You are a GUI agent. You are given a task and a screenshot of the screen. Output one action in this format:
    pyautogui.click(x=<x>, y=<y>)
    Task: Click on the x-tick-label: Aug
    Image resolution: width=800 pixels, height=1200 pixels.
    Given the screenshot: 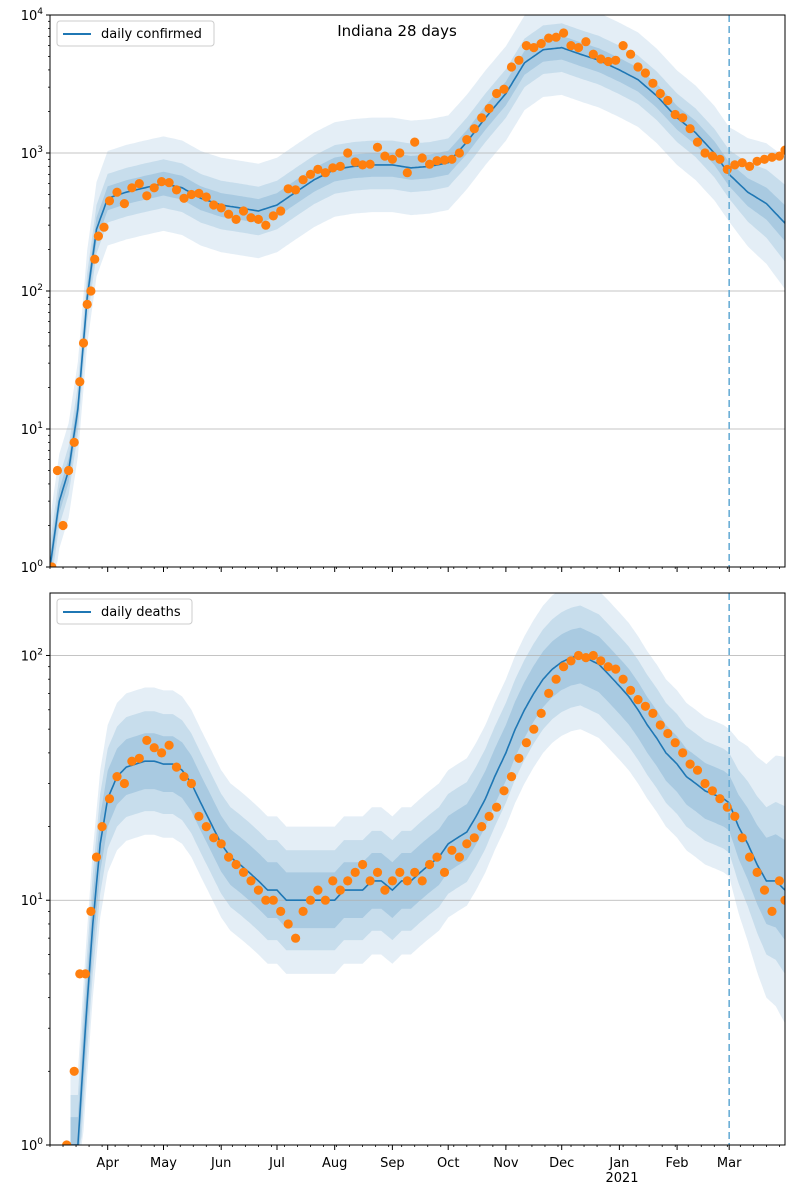 What is the action you would take?
    pyautogui.click(x=334, y=1163)
    